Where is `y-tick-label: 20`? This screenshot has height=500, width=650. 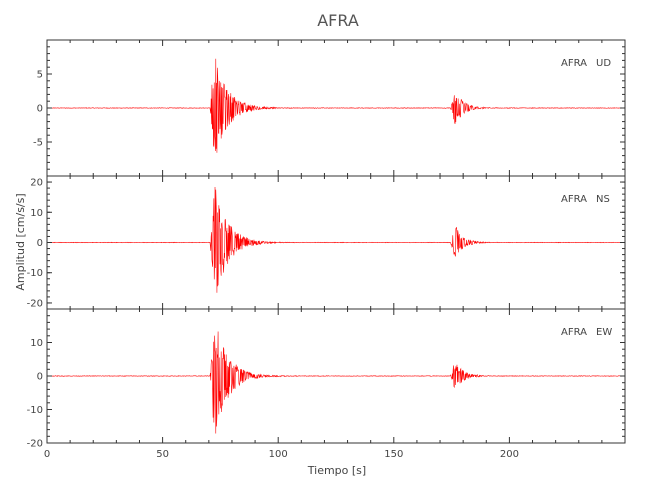
y-tick-label: 20 is located at coordinates (36, 183).